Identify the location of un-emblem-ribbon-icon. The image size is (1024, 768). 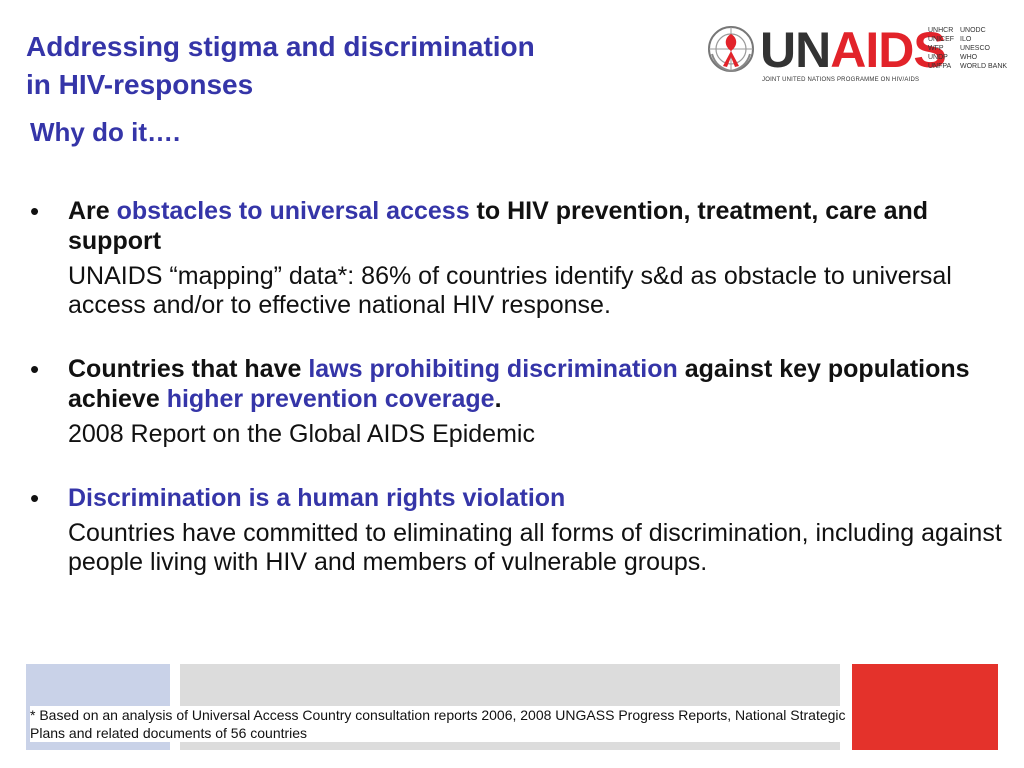
(731, 49).